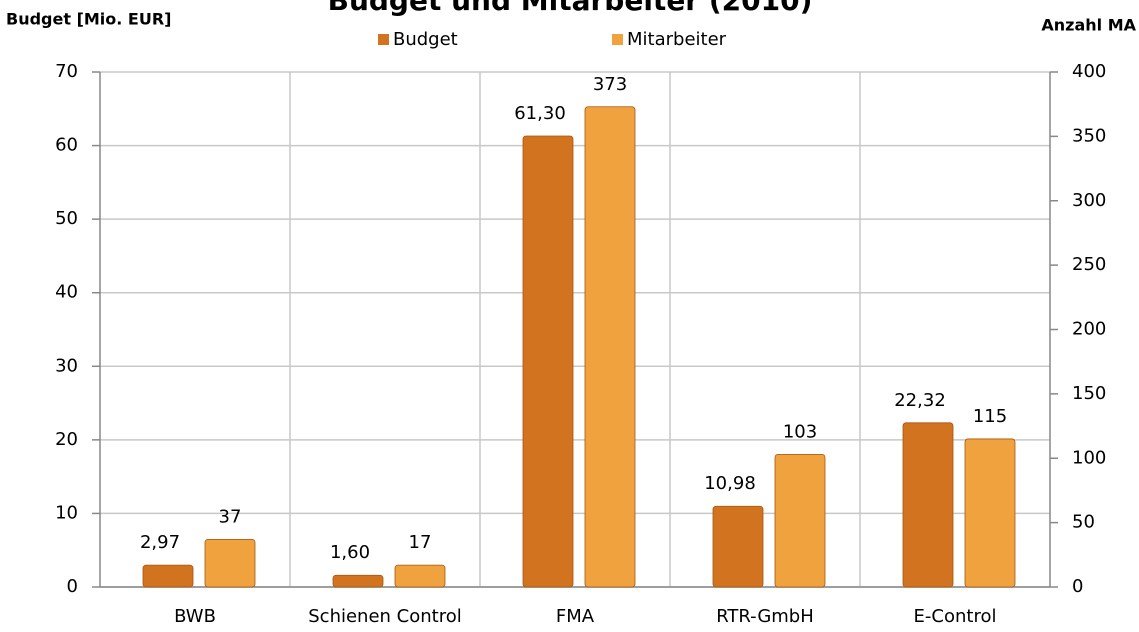 The height and width of the screenshot is (632, 1139). What do you see at coordinates (575, 616) in the screenshot?
I see `x-tick-label: FMA` at bounding box center [575, 616].